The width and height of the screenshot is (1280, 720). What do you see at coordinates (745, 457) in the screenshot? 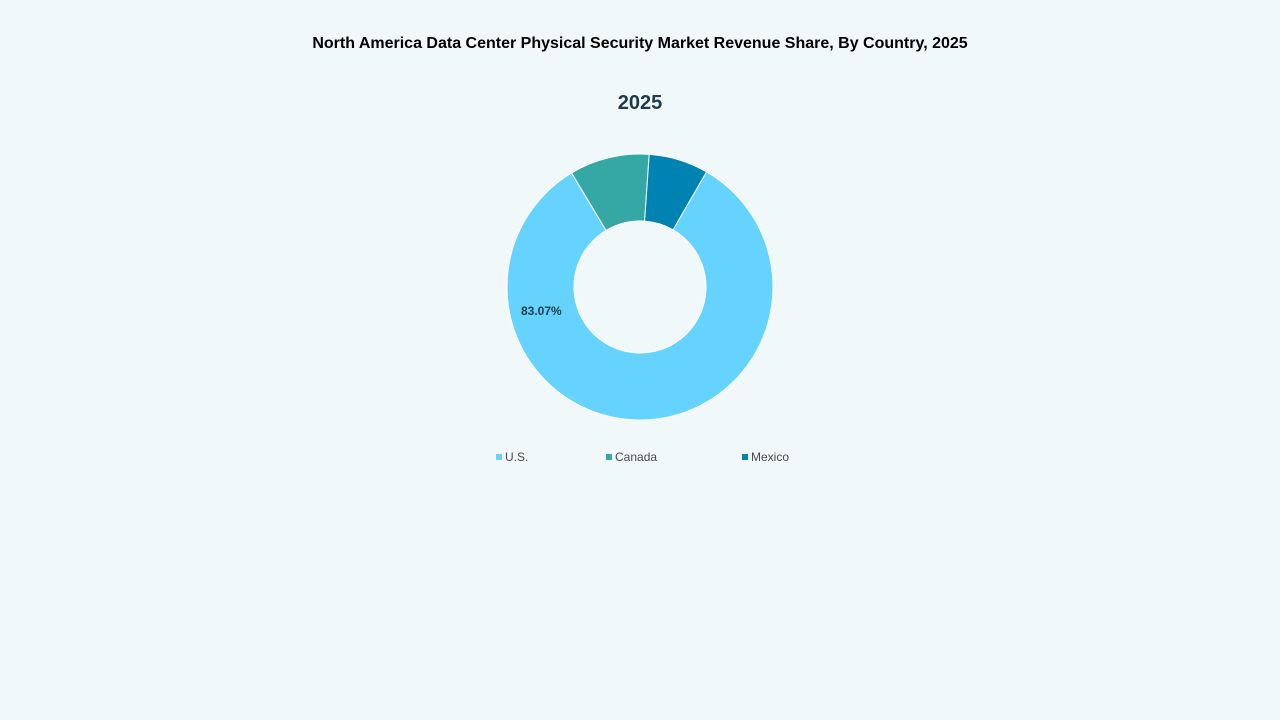
I see `legend-swatch-mexico` at bounding box center [745, 457].